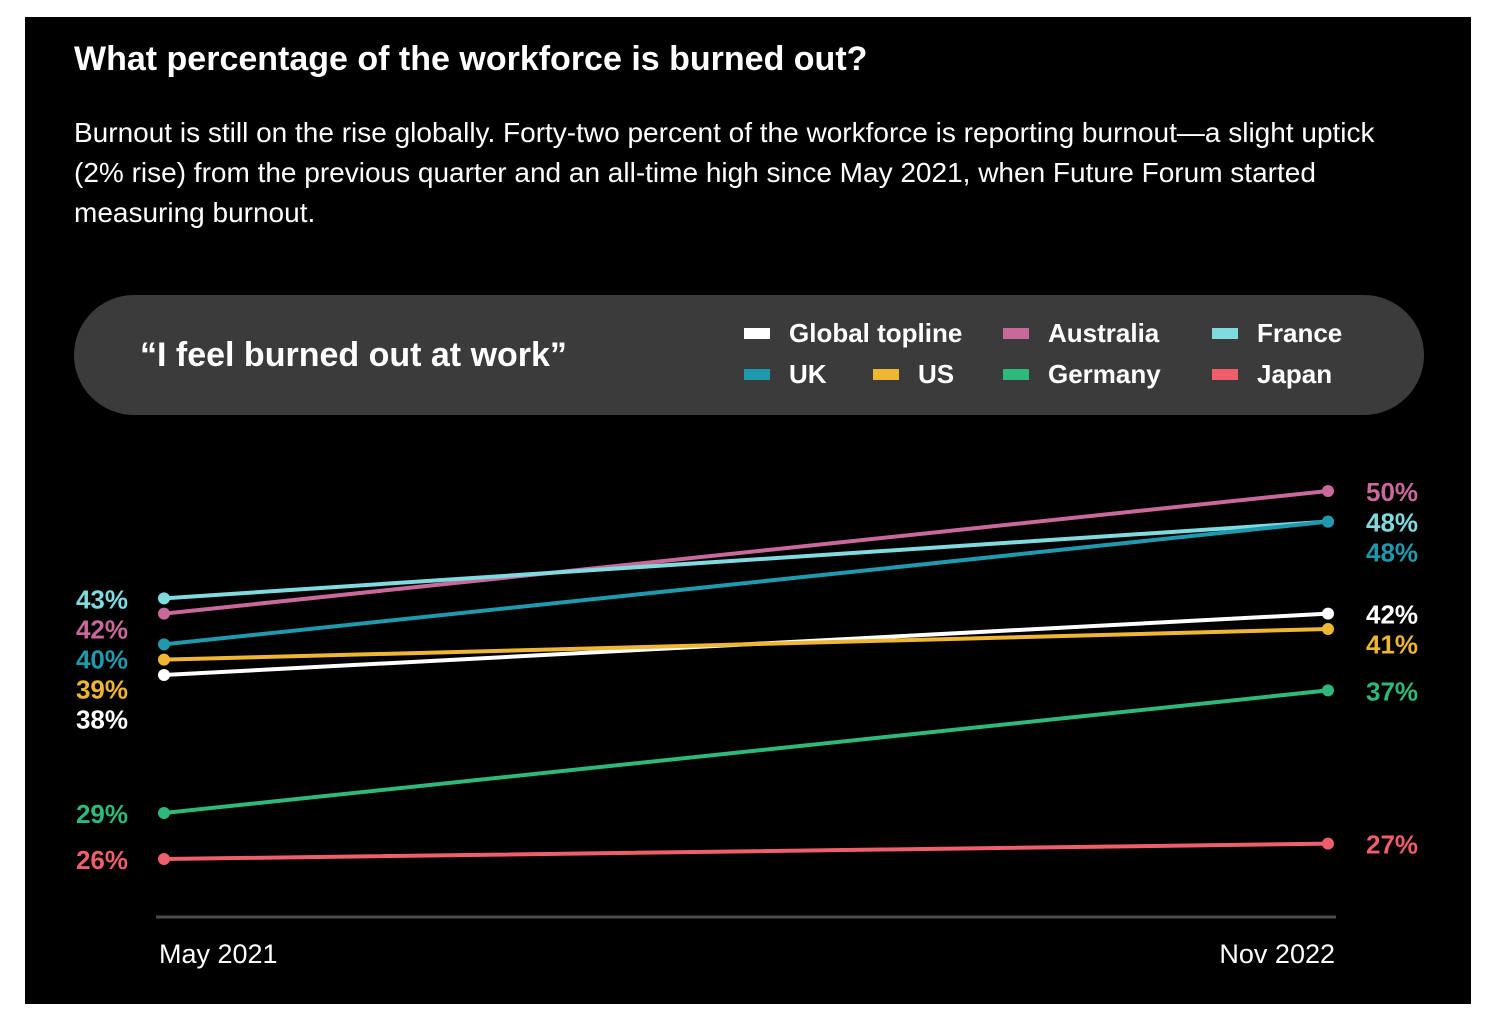 The height and width of the screenshot is (1024, 1494). I want to click on data-label-global-topline-end: 42%, so click(1392, 615).